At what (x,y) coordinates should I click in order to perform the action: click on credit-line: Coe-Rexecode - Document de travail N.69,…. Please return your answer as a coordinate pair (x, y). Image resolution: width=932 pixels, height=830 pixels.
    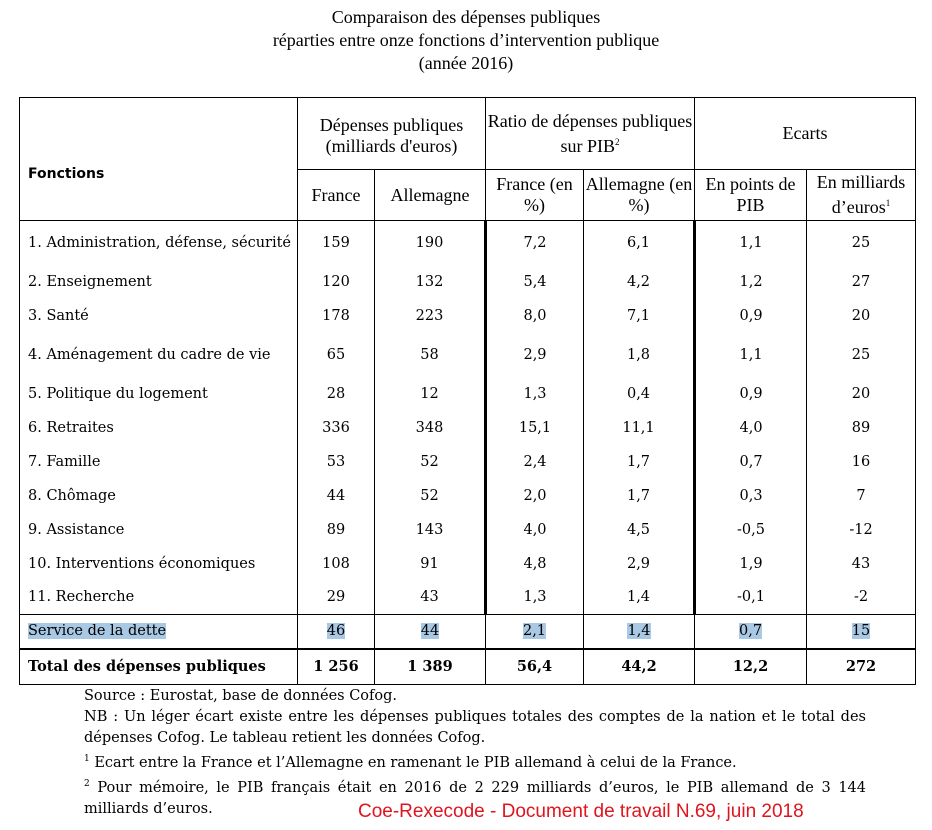
    Looking at the image, I should click on (581, 811).